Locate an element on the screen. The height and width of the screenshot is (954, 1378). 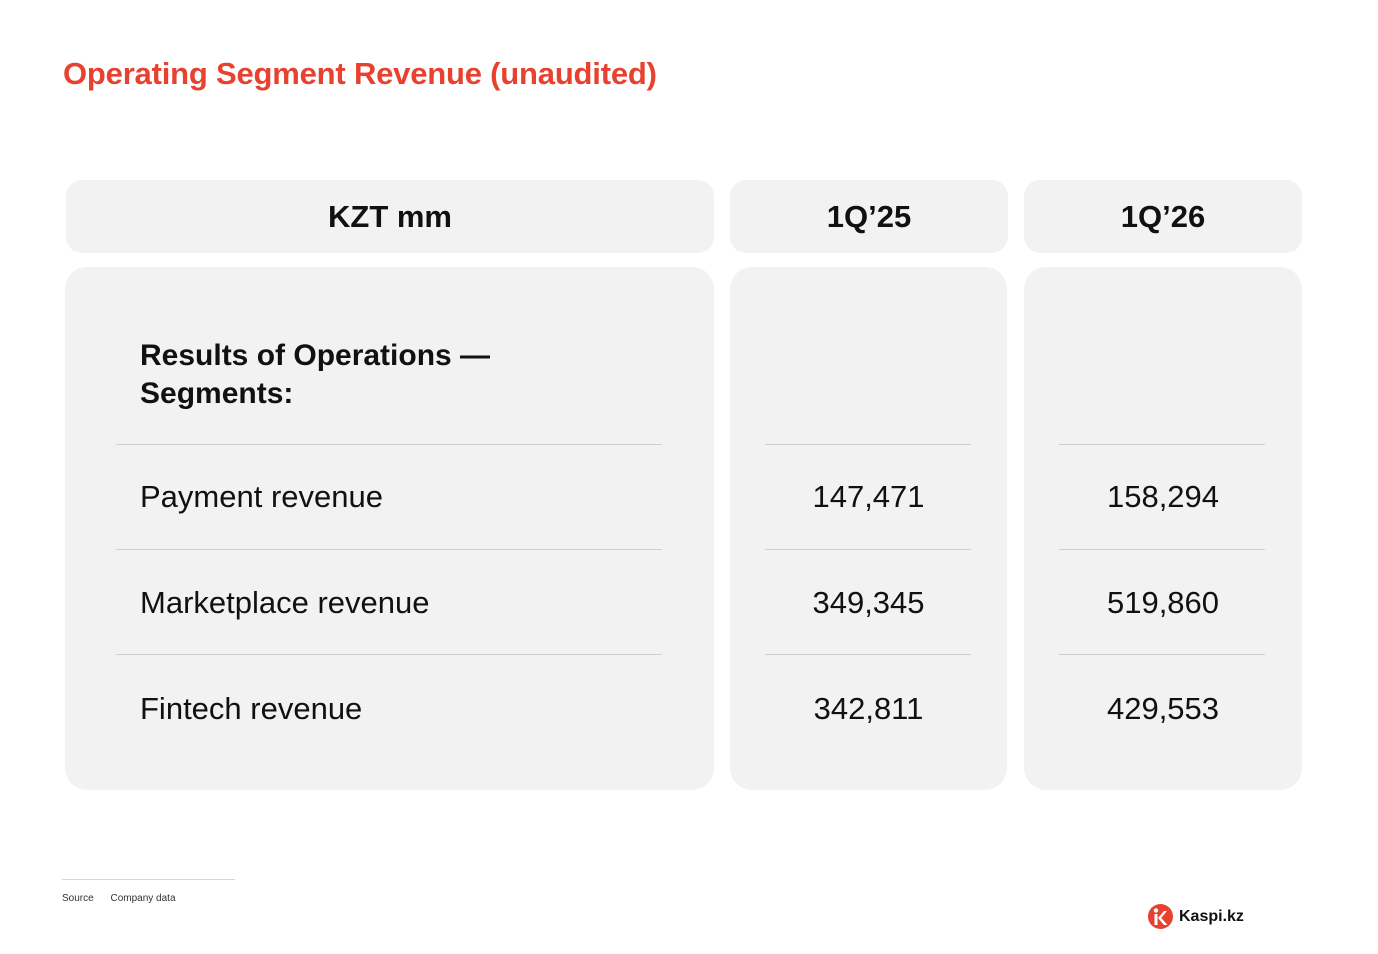
source-label: Source is located at coordinates (78, 898).